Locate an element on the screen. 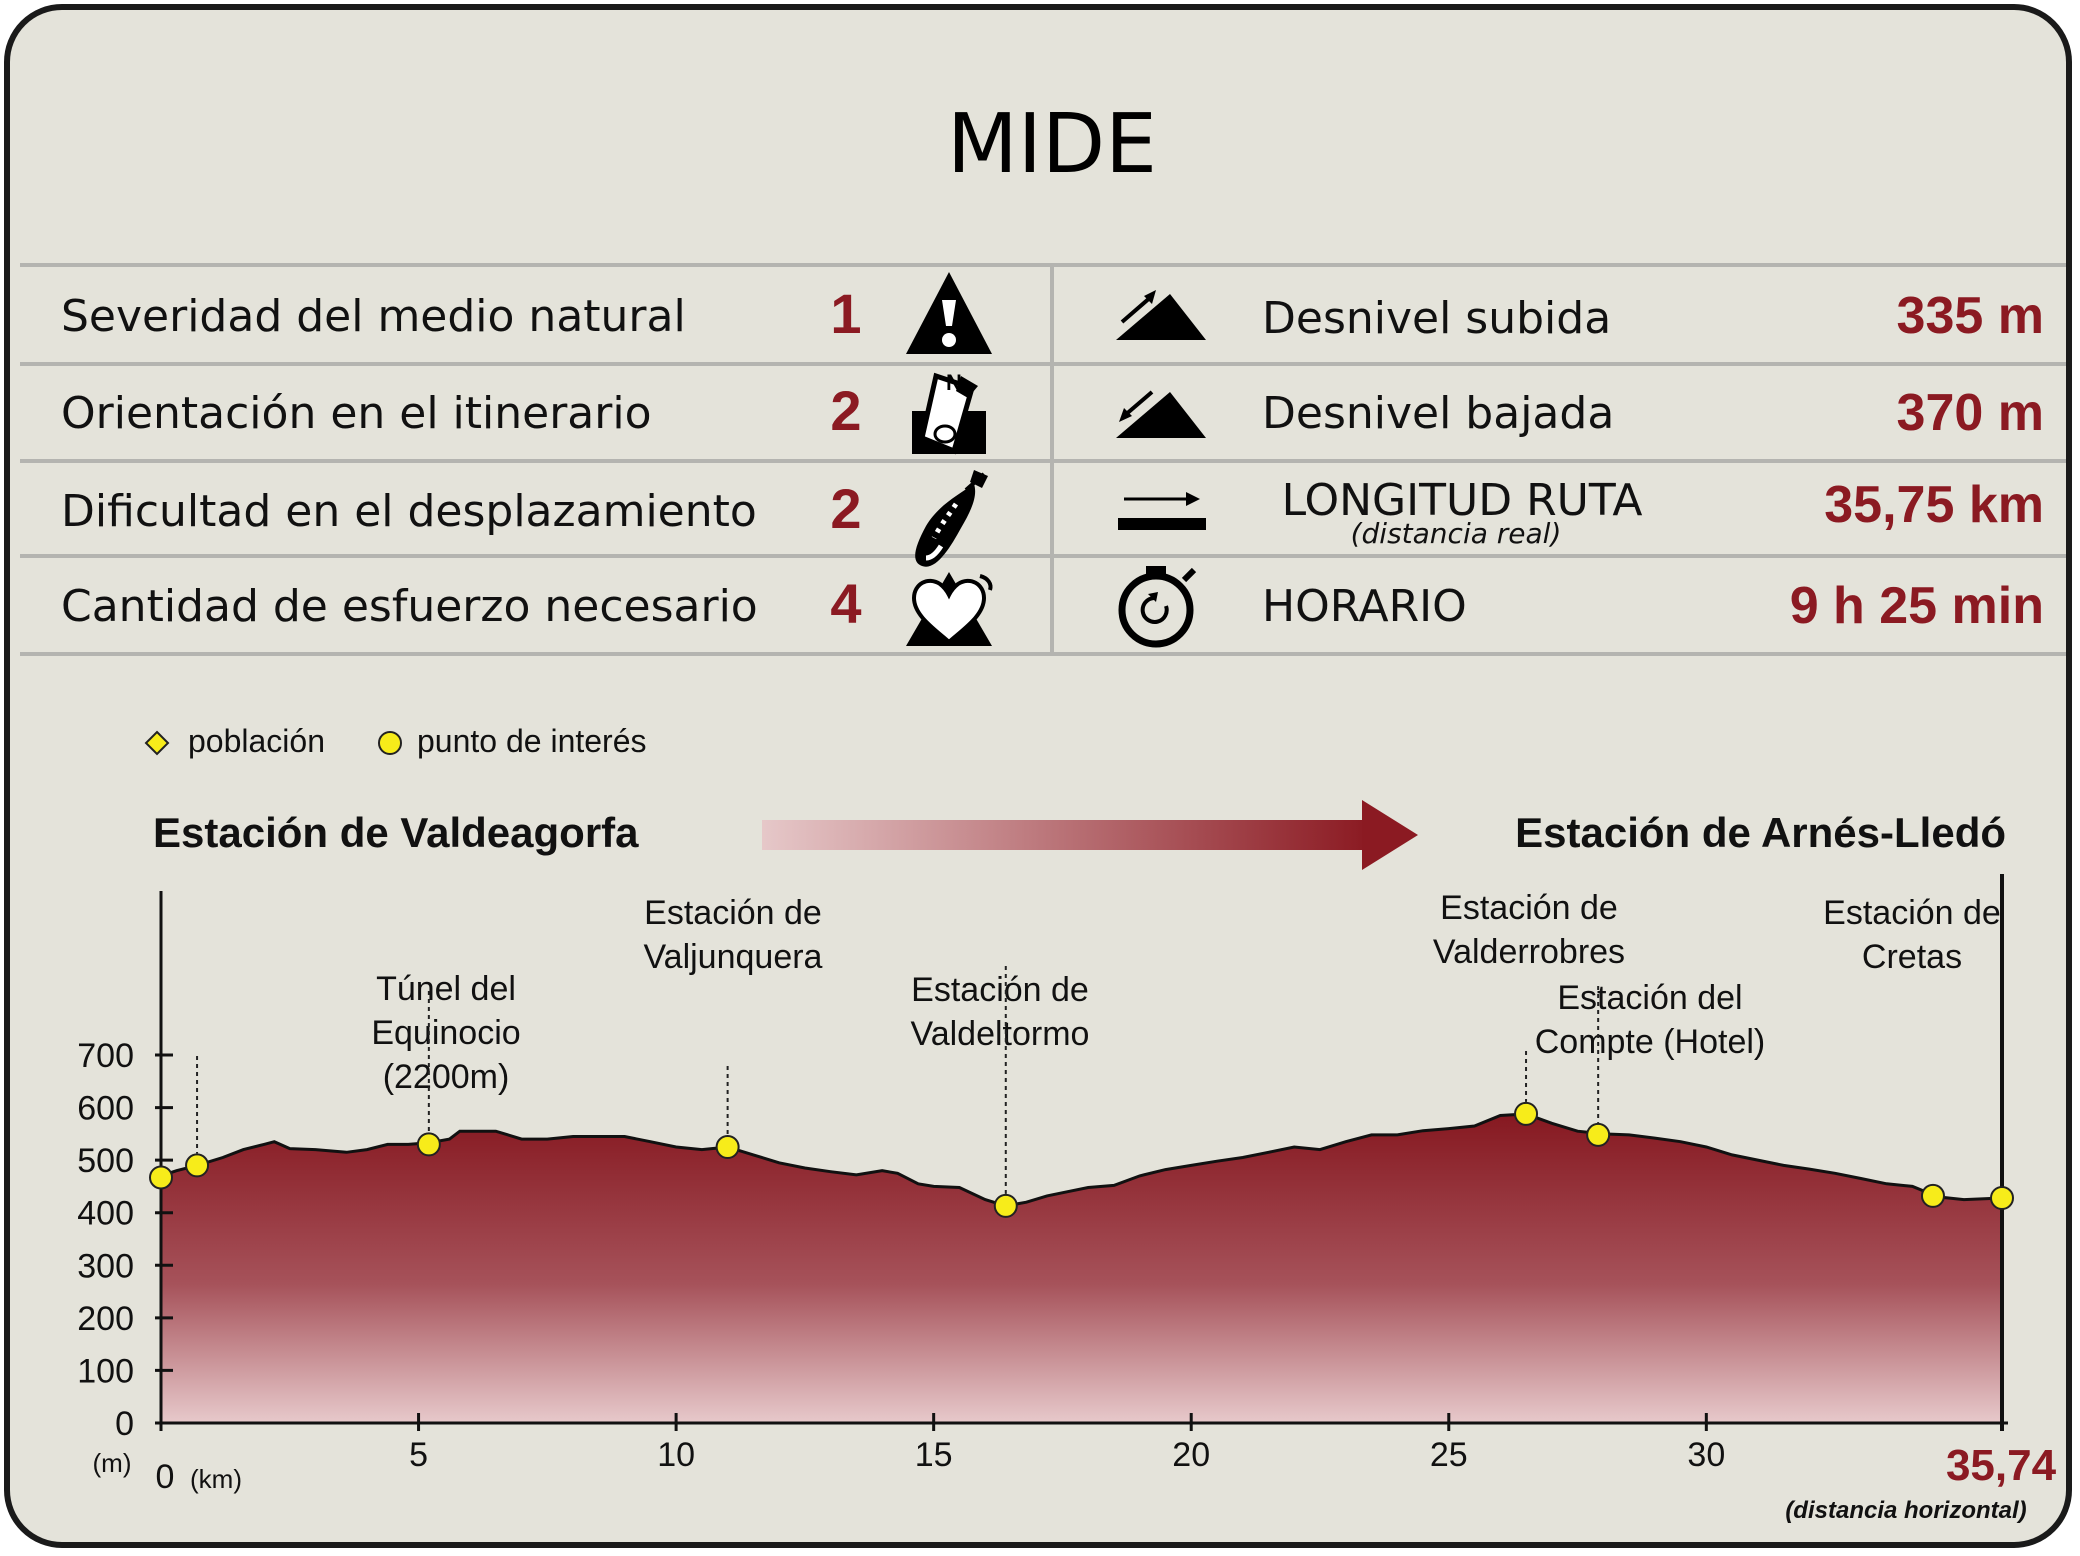 The image size is (2080, 1556). stat-label: LONGITUD RUTA is located at coordinates (1462, 500).